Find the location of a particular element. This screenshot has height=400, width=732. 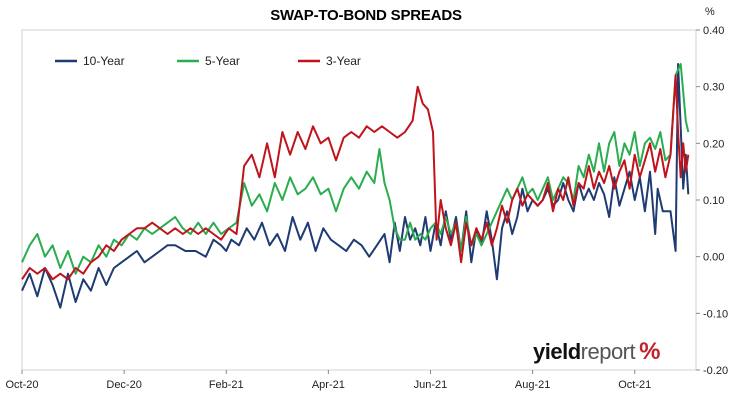

legend: 10-Year 5-Year 3-Year is located at coordinates (208, 61).